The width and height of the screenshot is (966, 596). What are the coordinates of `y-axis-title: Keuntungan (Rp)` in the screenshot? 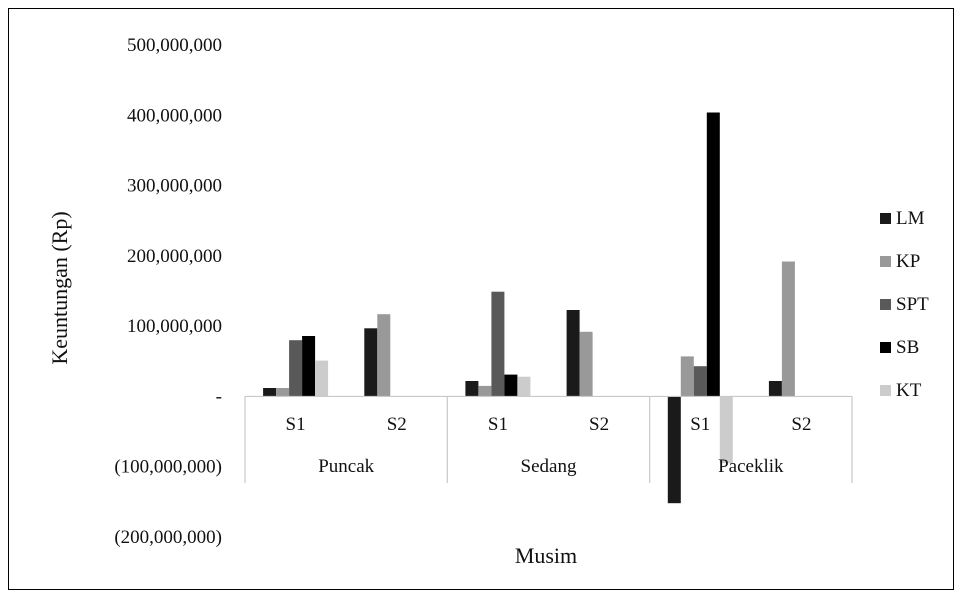 It's located at (59, 287).